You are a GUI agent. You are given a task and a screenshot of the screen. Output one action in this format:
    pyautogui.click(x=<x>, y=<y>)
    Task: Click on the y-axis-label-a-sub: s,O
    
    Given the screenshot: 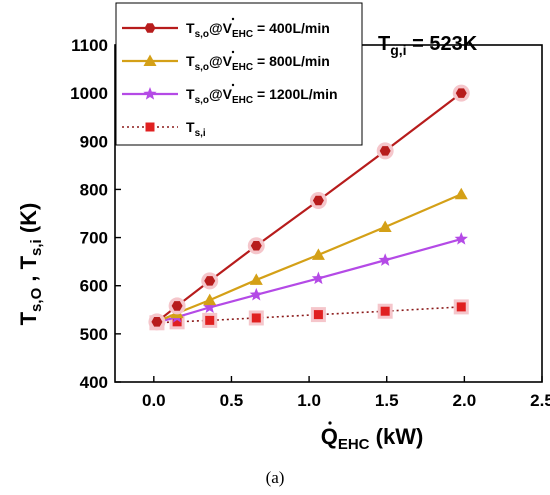 What is the action you would take?
    pyautogui.click(x=36, y=299)
    